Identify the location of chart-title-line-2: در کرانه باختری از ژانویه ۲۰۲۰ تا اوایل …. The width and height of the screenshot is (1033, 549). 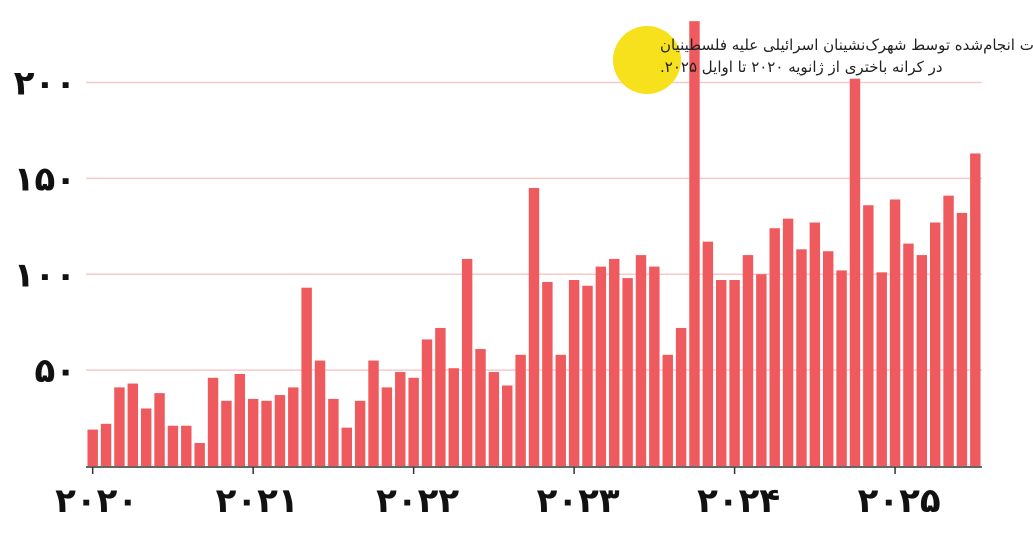
(801, 67).